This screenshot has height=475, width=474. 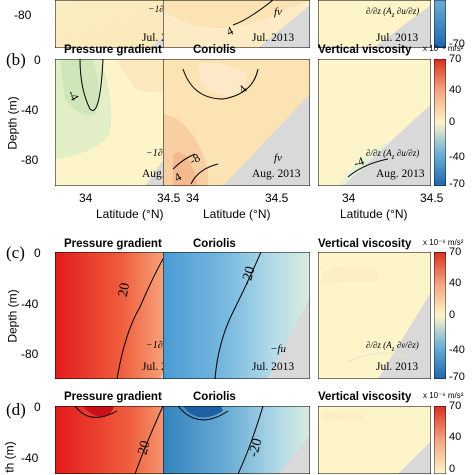 What do you see at coordinates (113, 50) in the screenshot?
I see `title-pressure-b: Pressure gradient` at bounding box center [113, 50].